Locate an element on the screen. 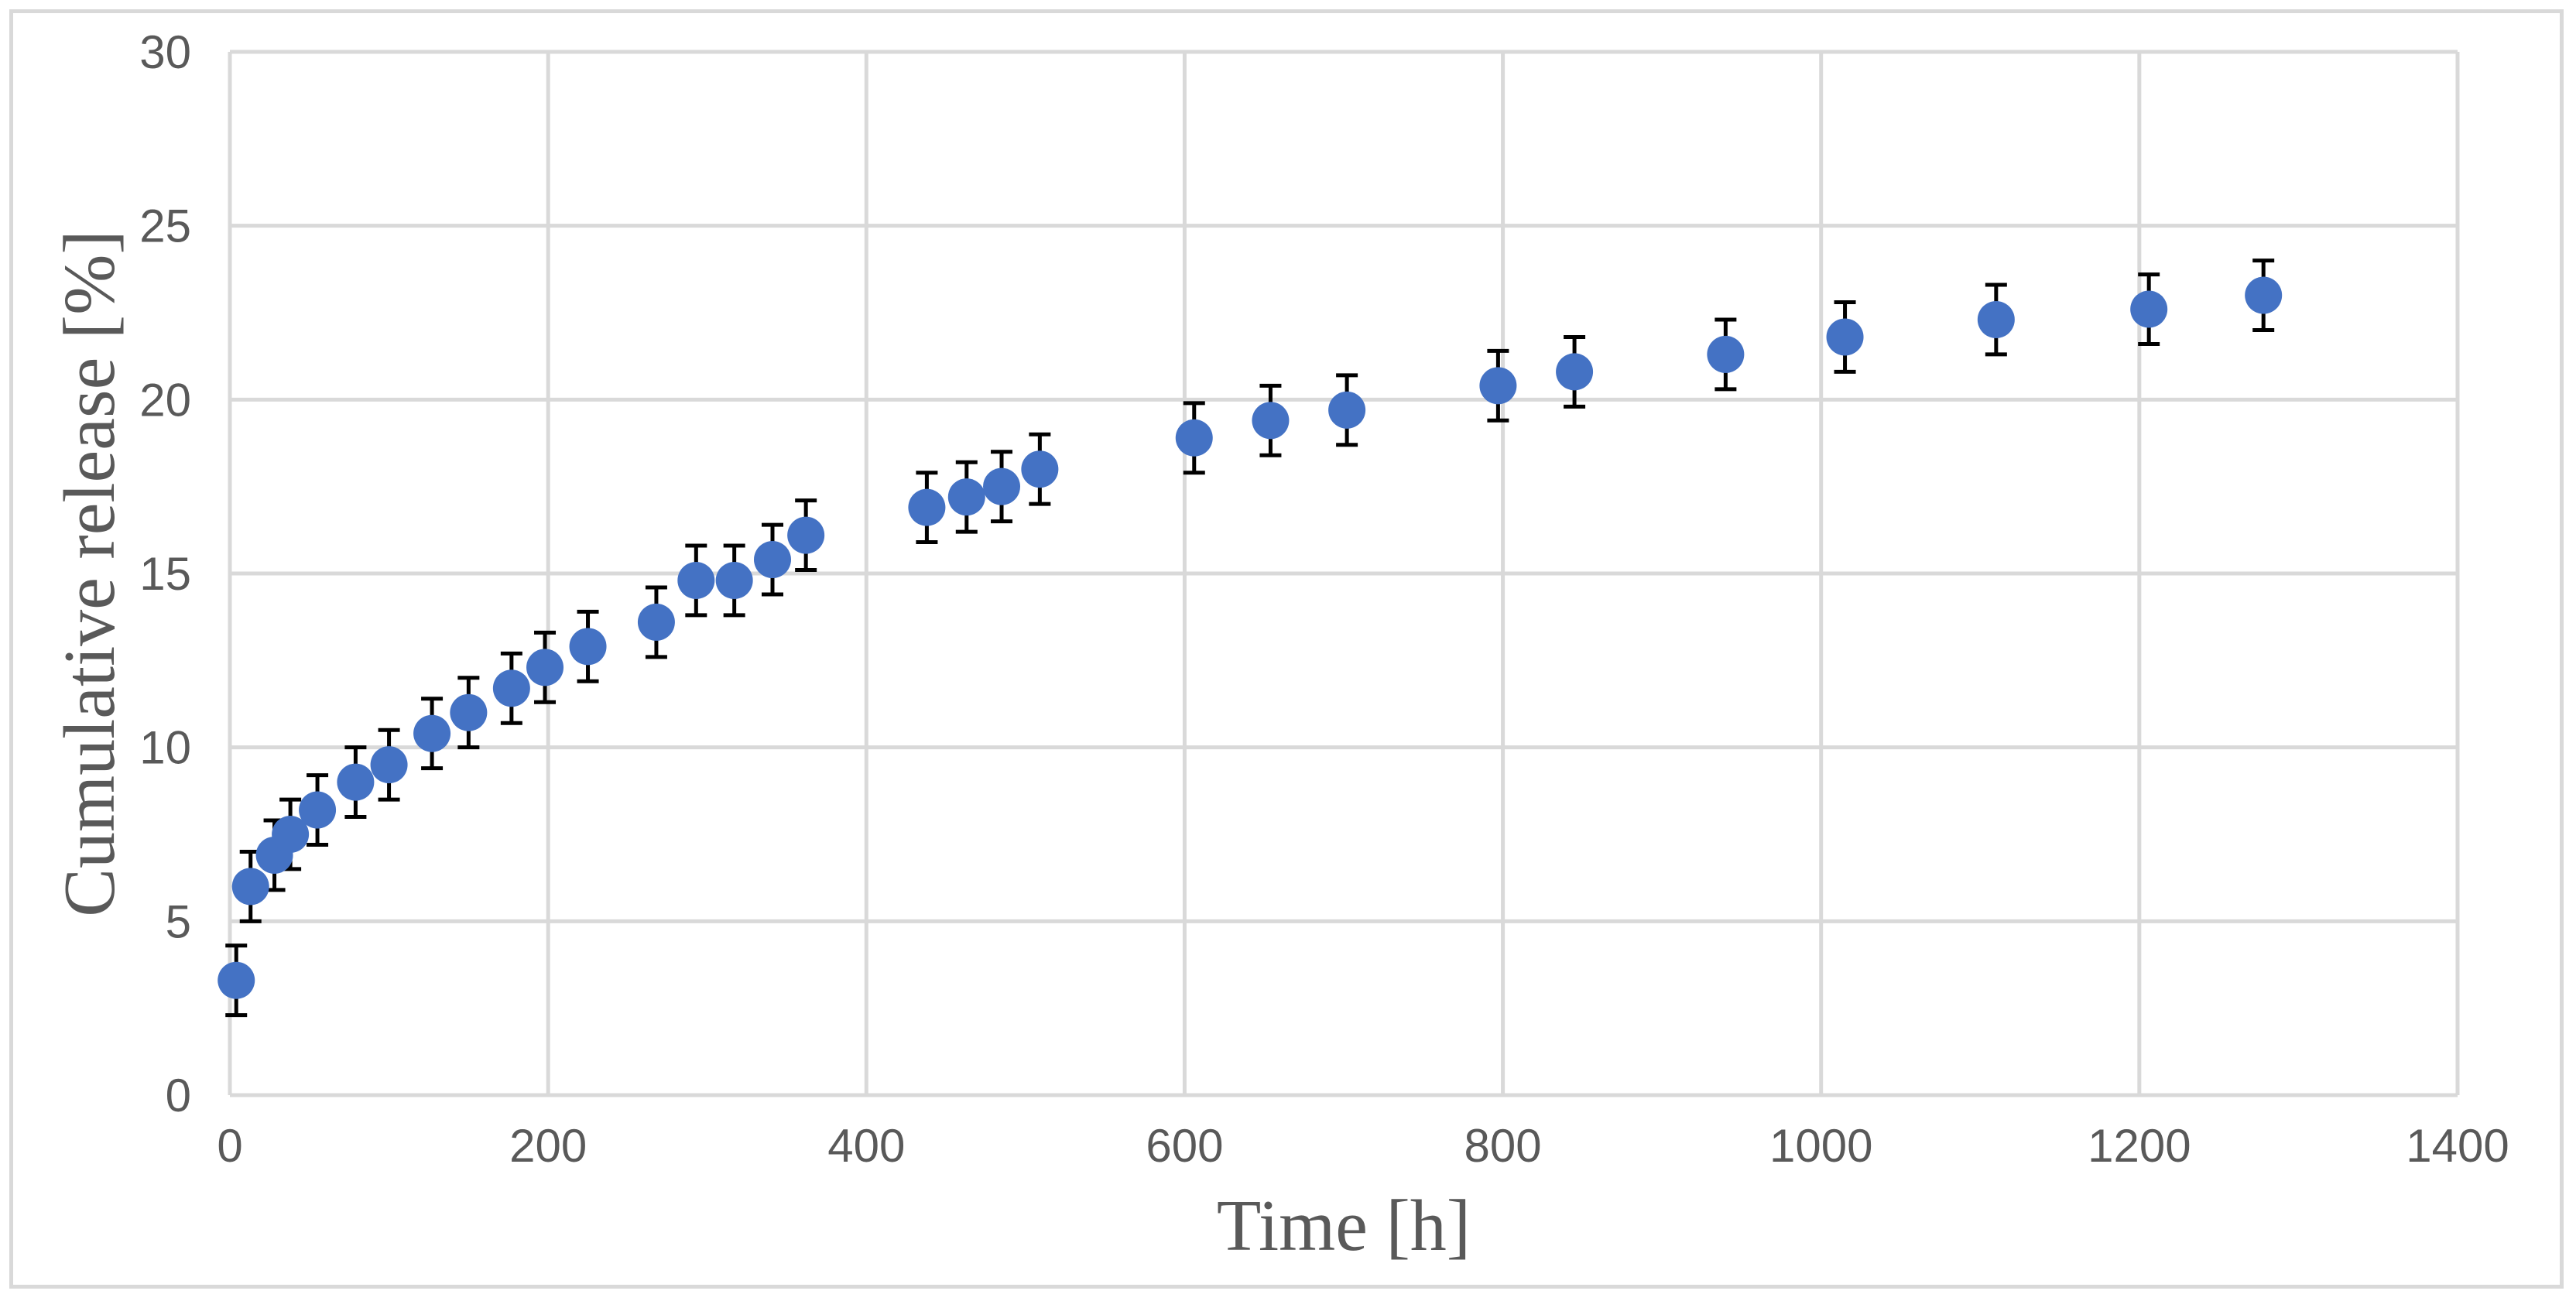  x-tick-label: 1400 is located at coordinates (2457, 1146).